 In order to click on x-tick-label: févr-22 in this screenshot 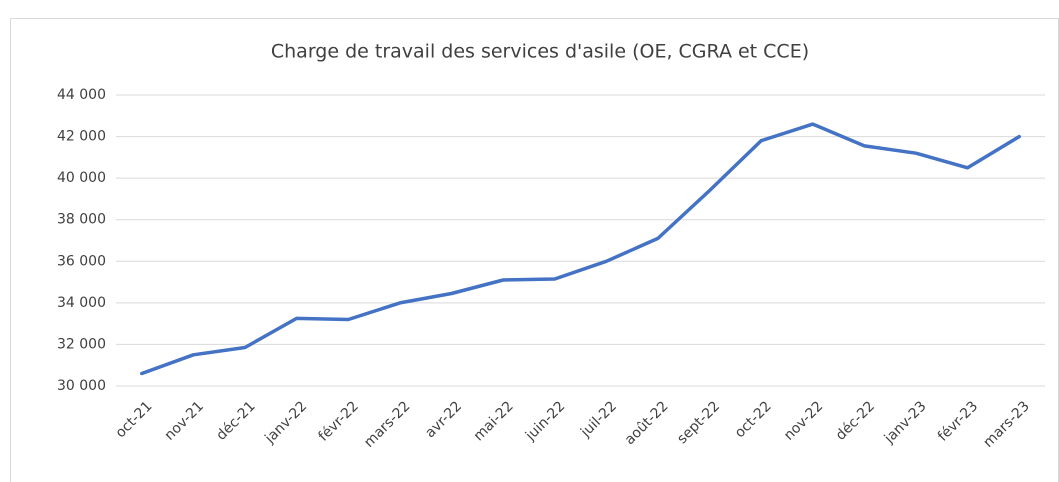, I will do `click(339, 421)`.